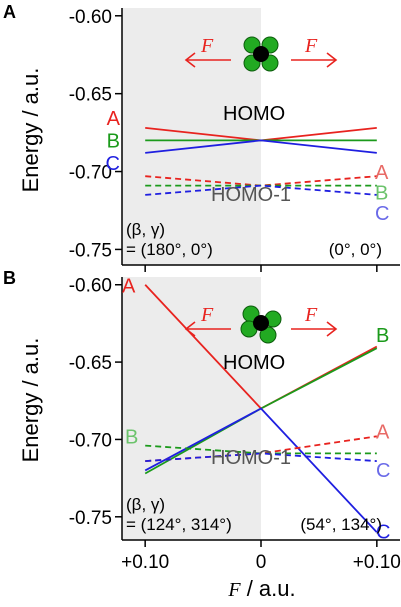 The image size is (401, 607). What do you see at coordinates (355, 249) in the screenshot?
I see `angle-right-value: (0°, 0°)` at bounding box center [355, 249].